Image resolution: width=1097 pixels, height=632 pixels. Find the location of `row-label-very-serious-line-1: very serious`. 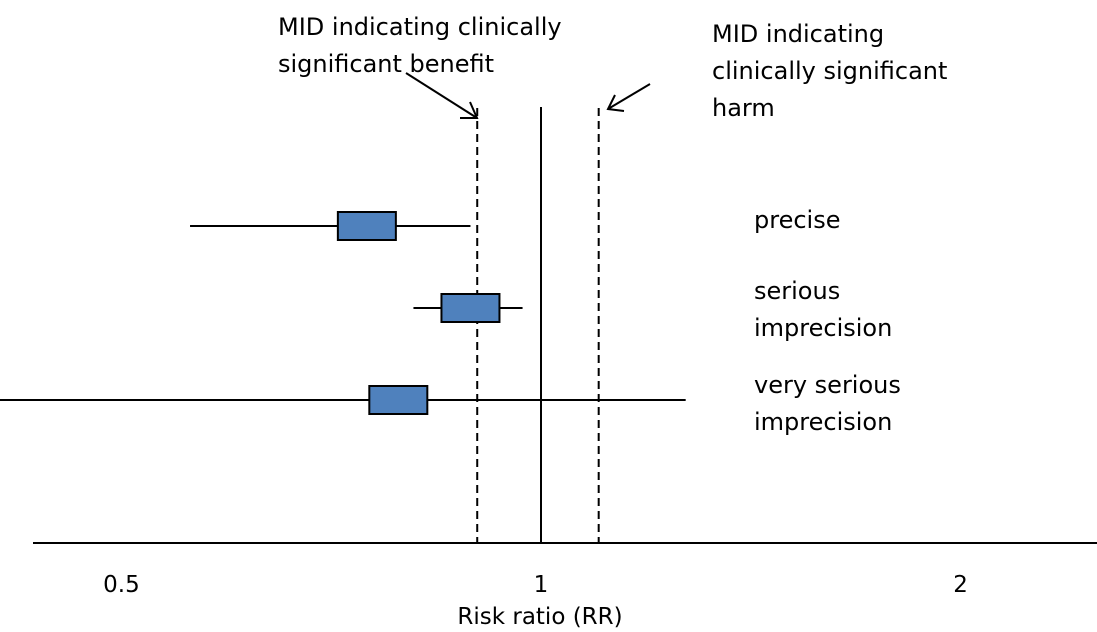

row-label-very-serious-line-1: very serious is located at coordinates (827, 385).